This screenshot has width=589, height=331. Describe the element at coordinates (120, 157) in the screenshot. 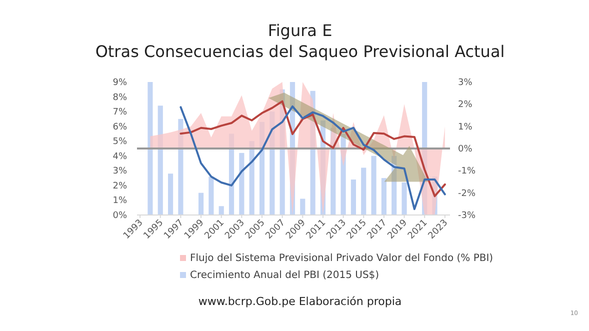

I see `y-tick-label: 4%` at that location.